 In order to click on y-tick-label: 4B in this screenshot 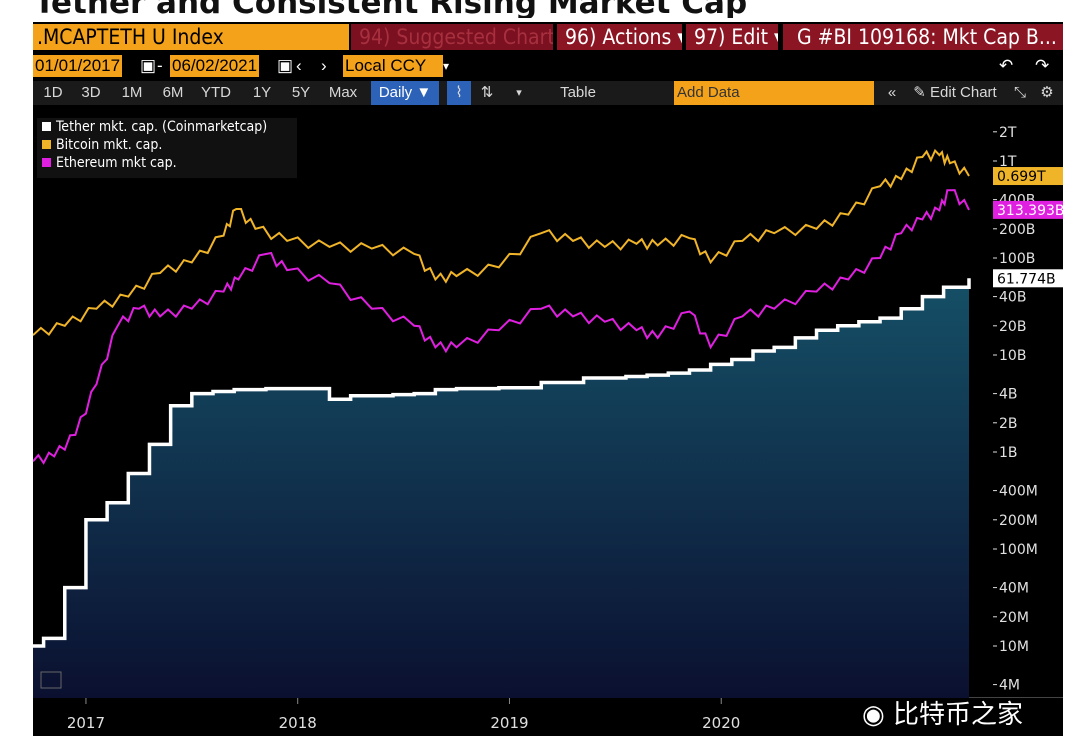, I will do `click(1008, 395)`.